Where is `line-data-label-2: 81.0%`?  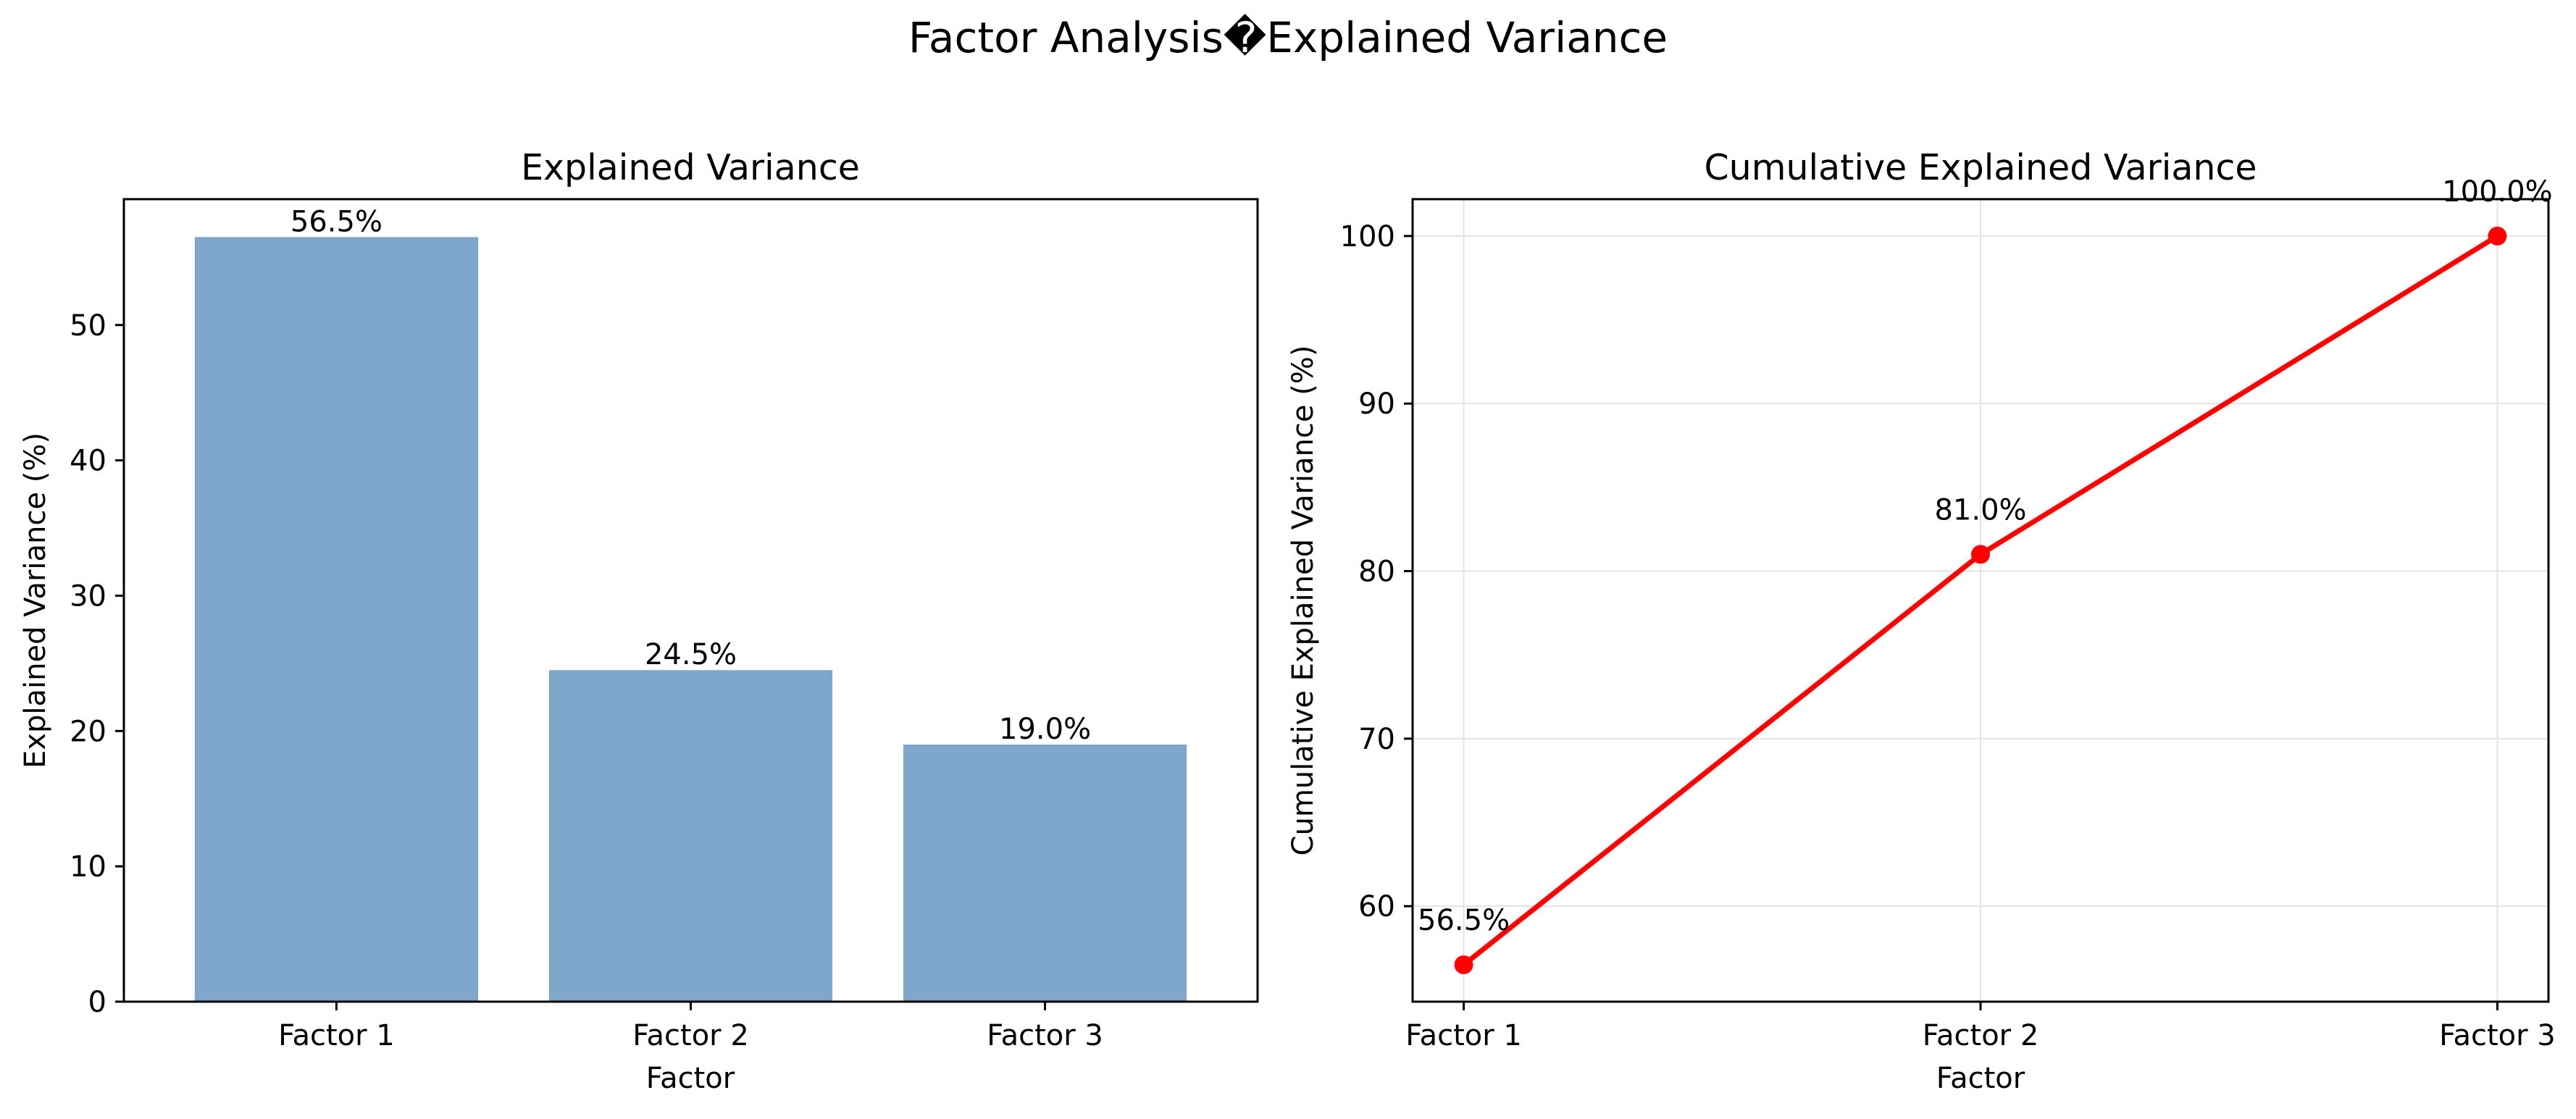 line-data-label-2: 81.0% is located at coordinates (1980, 510).